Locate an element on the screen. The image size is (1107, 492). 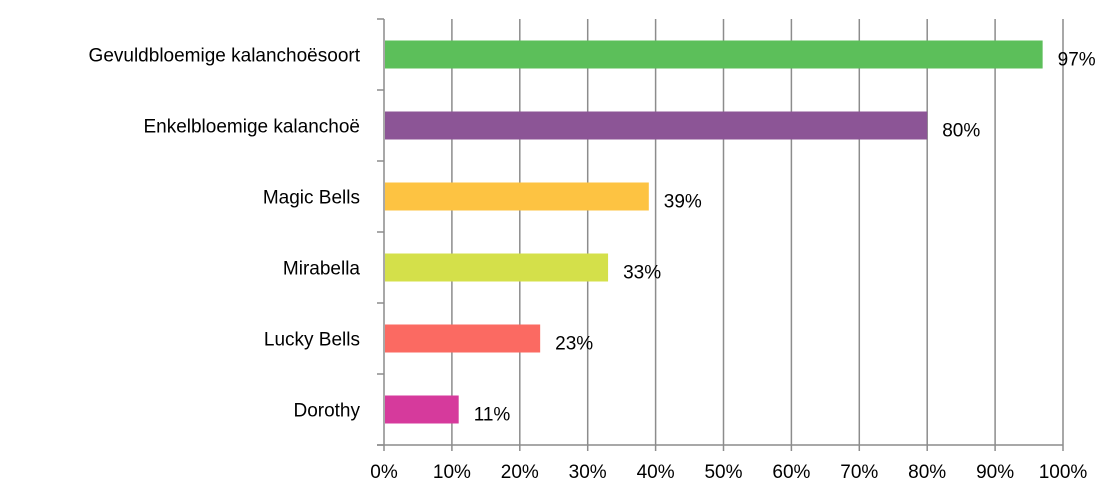
x-tick-label: 40% is located at coordinates (656, 472).